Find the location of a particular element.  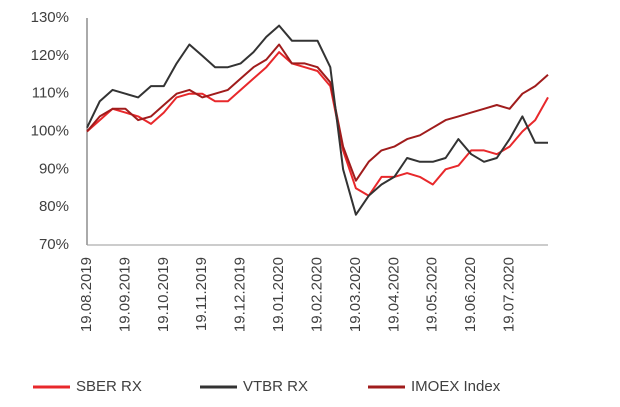

y-tick-label: 100% is located at coordinates (50, 130).